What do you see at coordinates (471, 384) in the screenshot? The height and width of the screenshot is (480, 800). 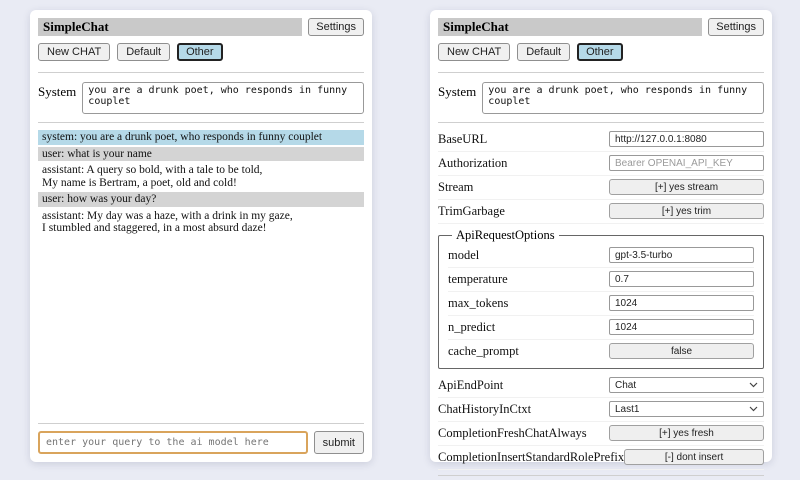 I see `api-endpoint-label: ApiEndPoint` at bounding box center [471, 384].